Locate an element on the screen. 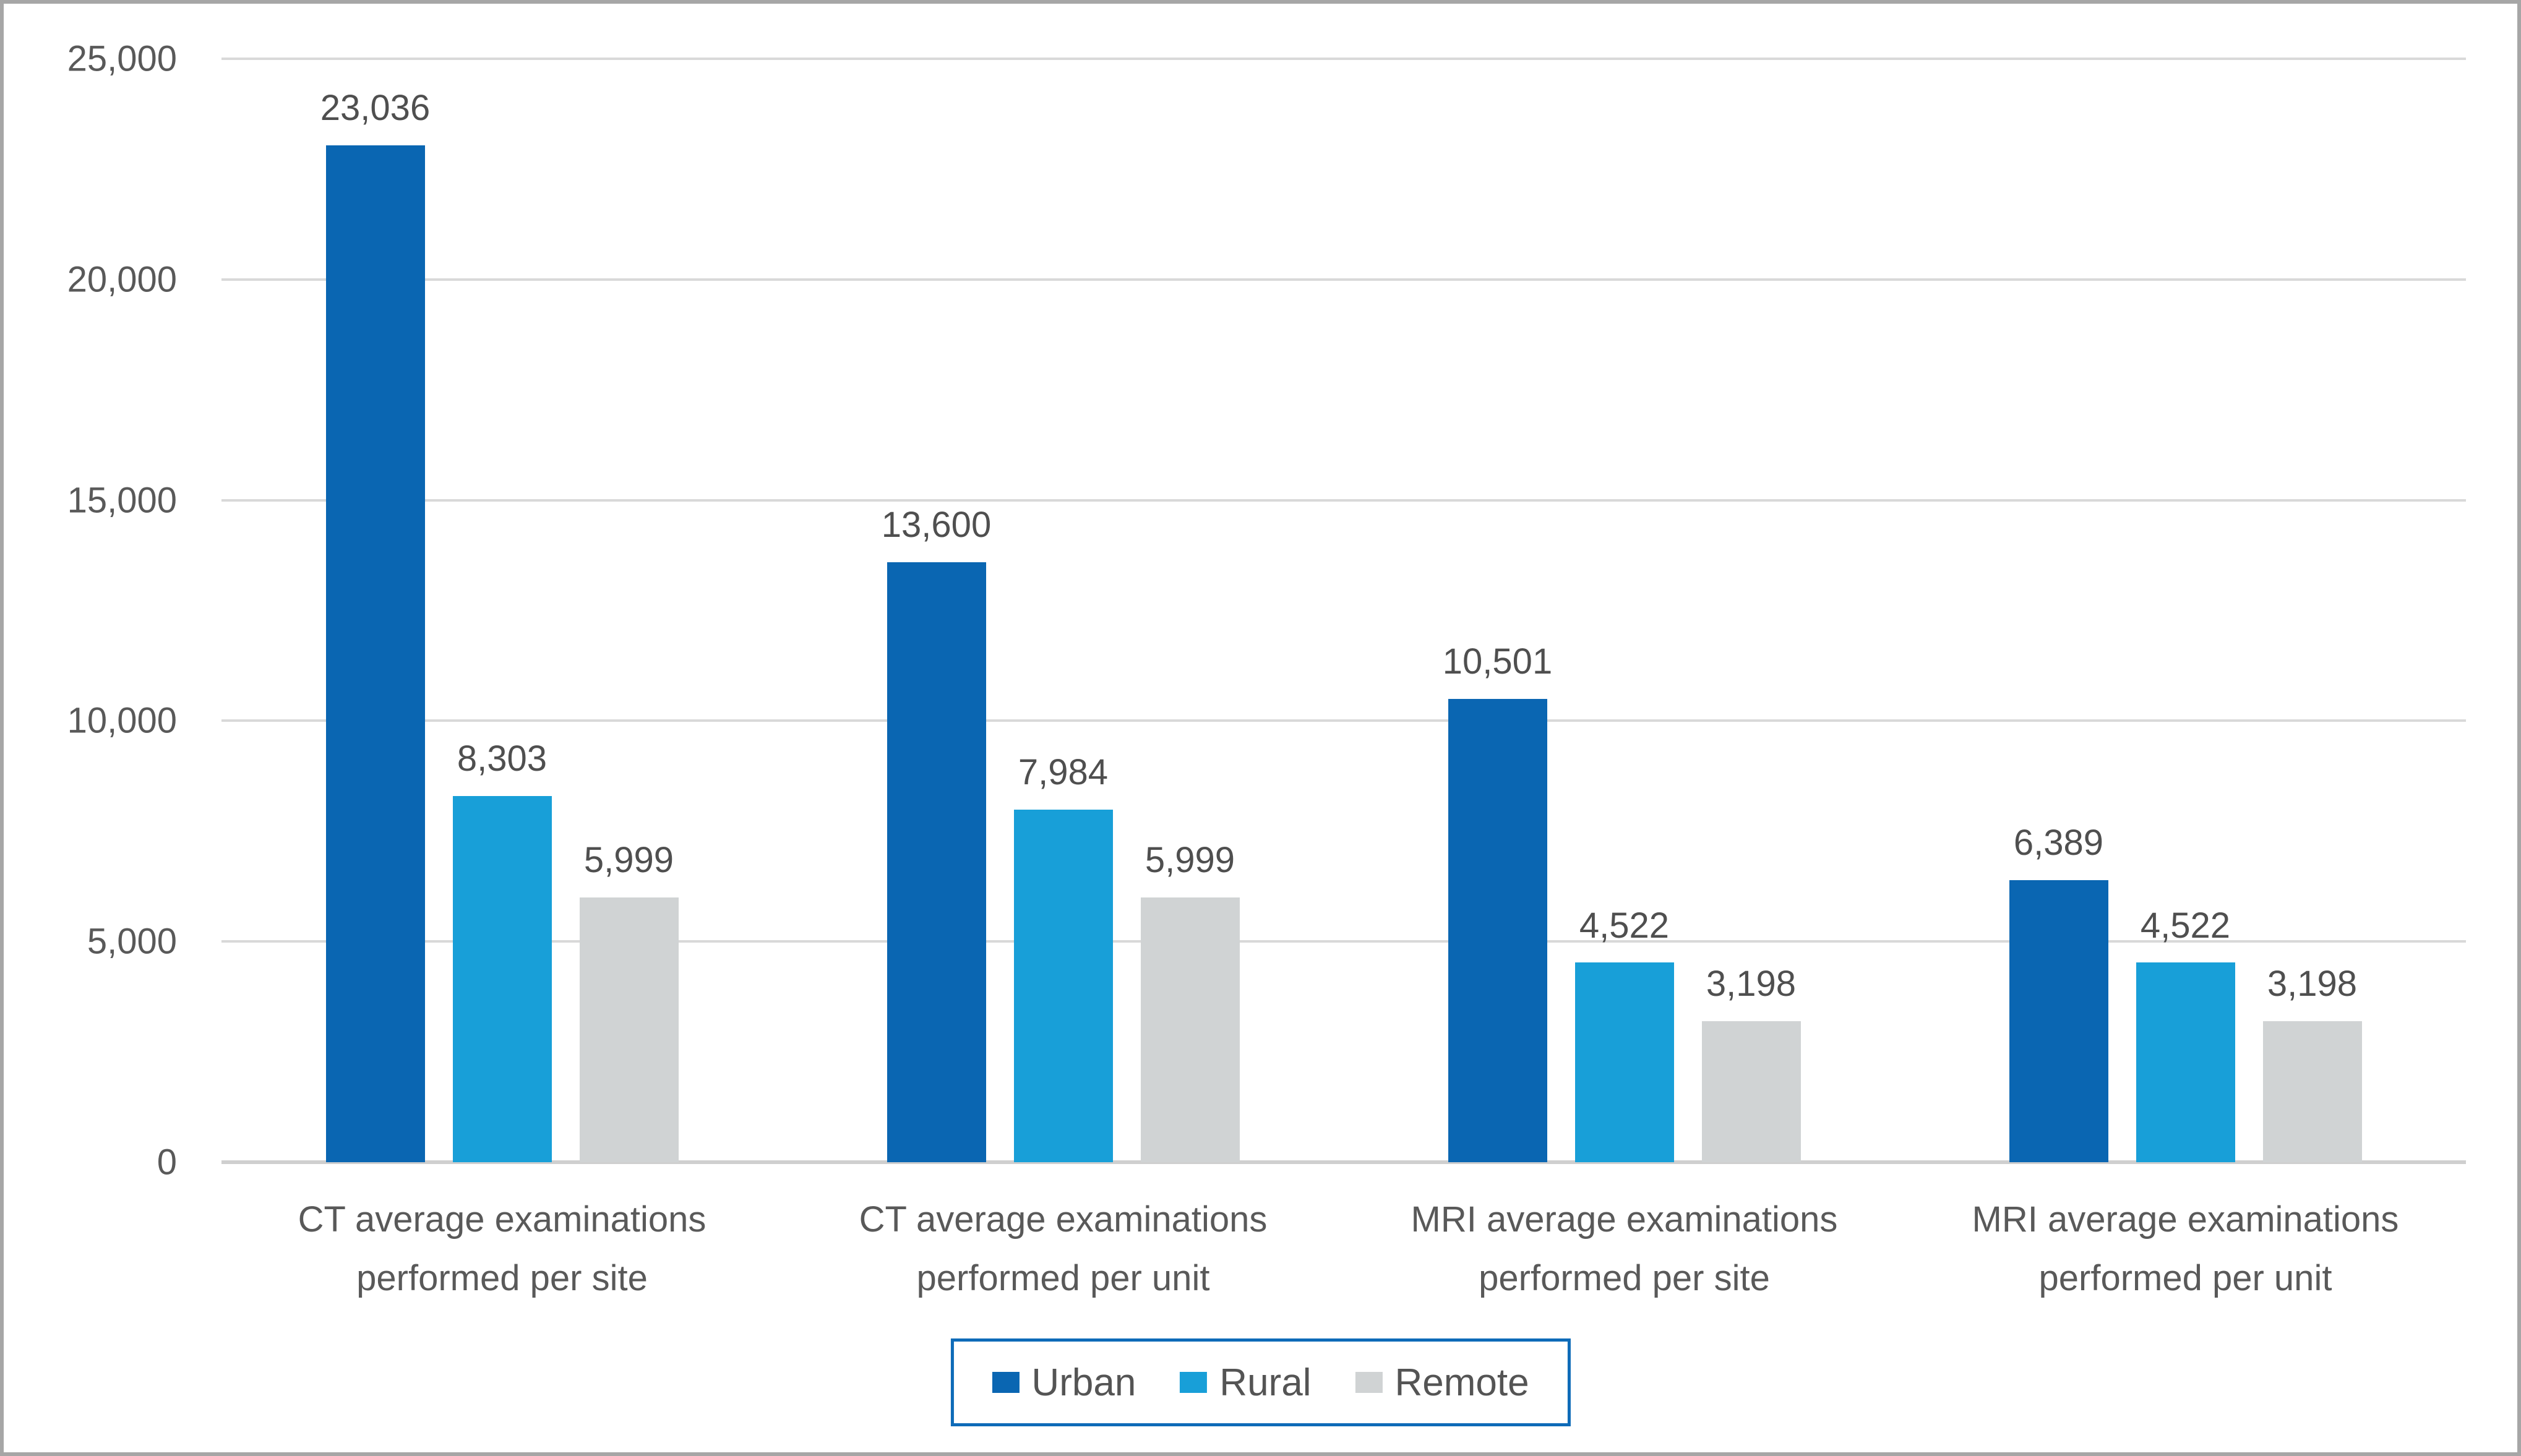 This screenshot has width=2521, height=1456. y-axis: 0 5,000 10,000 15,000 20,000 25,000 is located at coordinates (112, 611).